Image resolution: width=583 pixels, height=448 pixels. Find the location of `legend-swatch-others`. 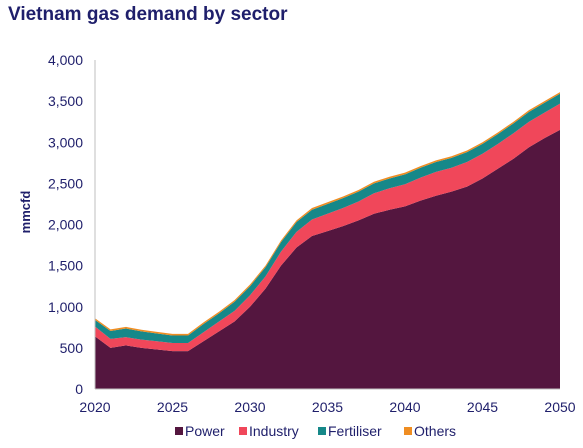

legend-swatch-others is located at coordinates (408, 431).